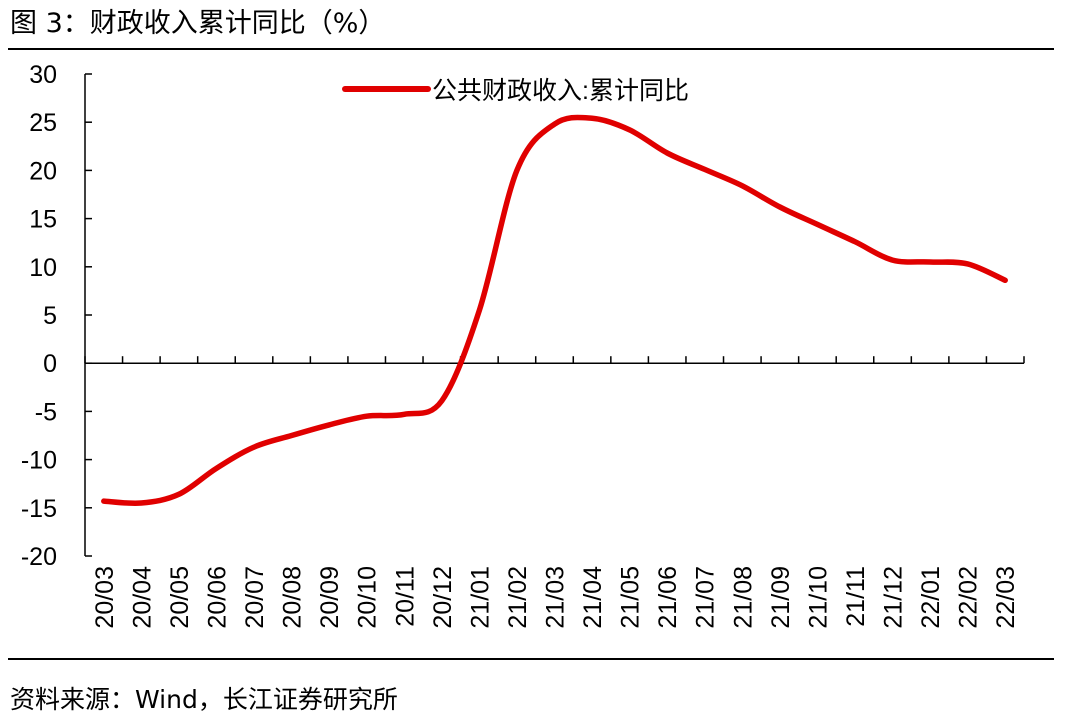 The width and height of the screenshot is (1065, 727). What do you see at coordinates (50, 316) in the screenshot?
I see `y-tick-label: 5` at bounding box center [50, 316].